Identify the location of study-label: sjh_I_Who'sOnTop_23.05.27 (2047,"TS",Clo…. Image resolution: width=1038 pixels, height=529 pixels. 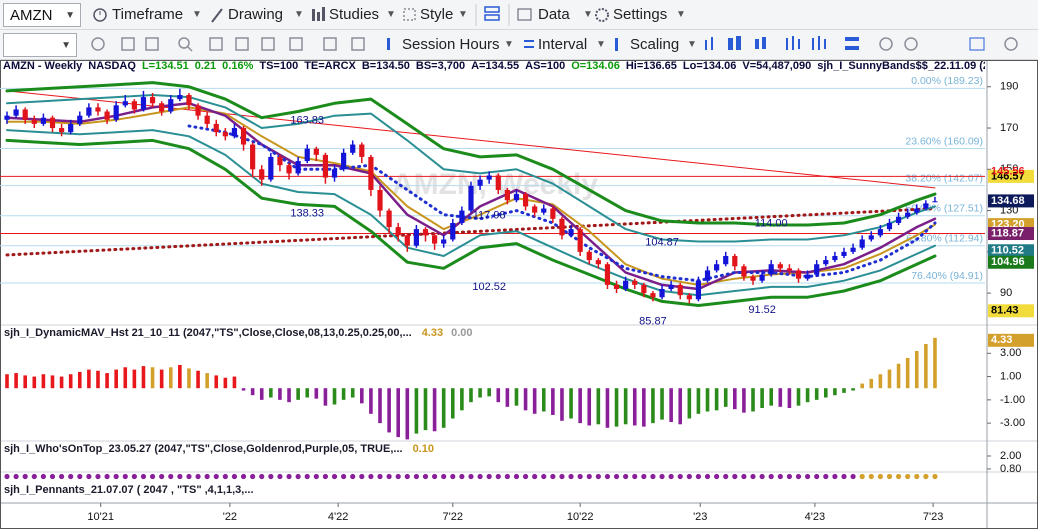
(203, 449).